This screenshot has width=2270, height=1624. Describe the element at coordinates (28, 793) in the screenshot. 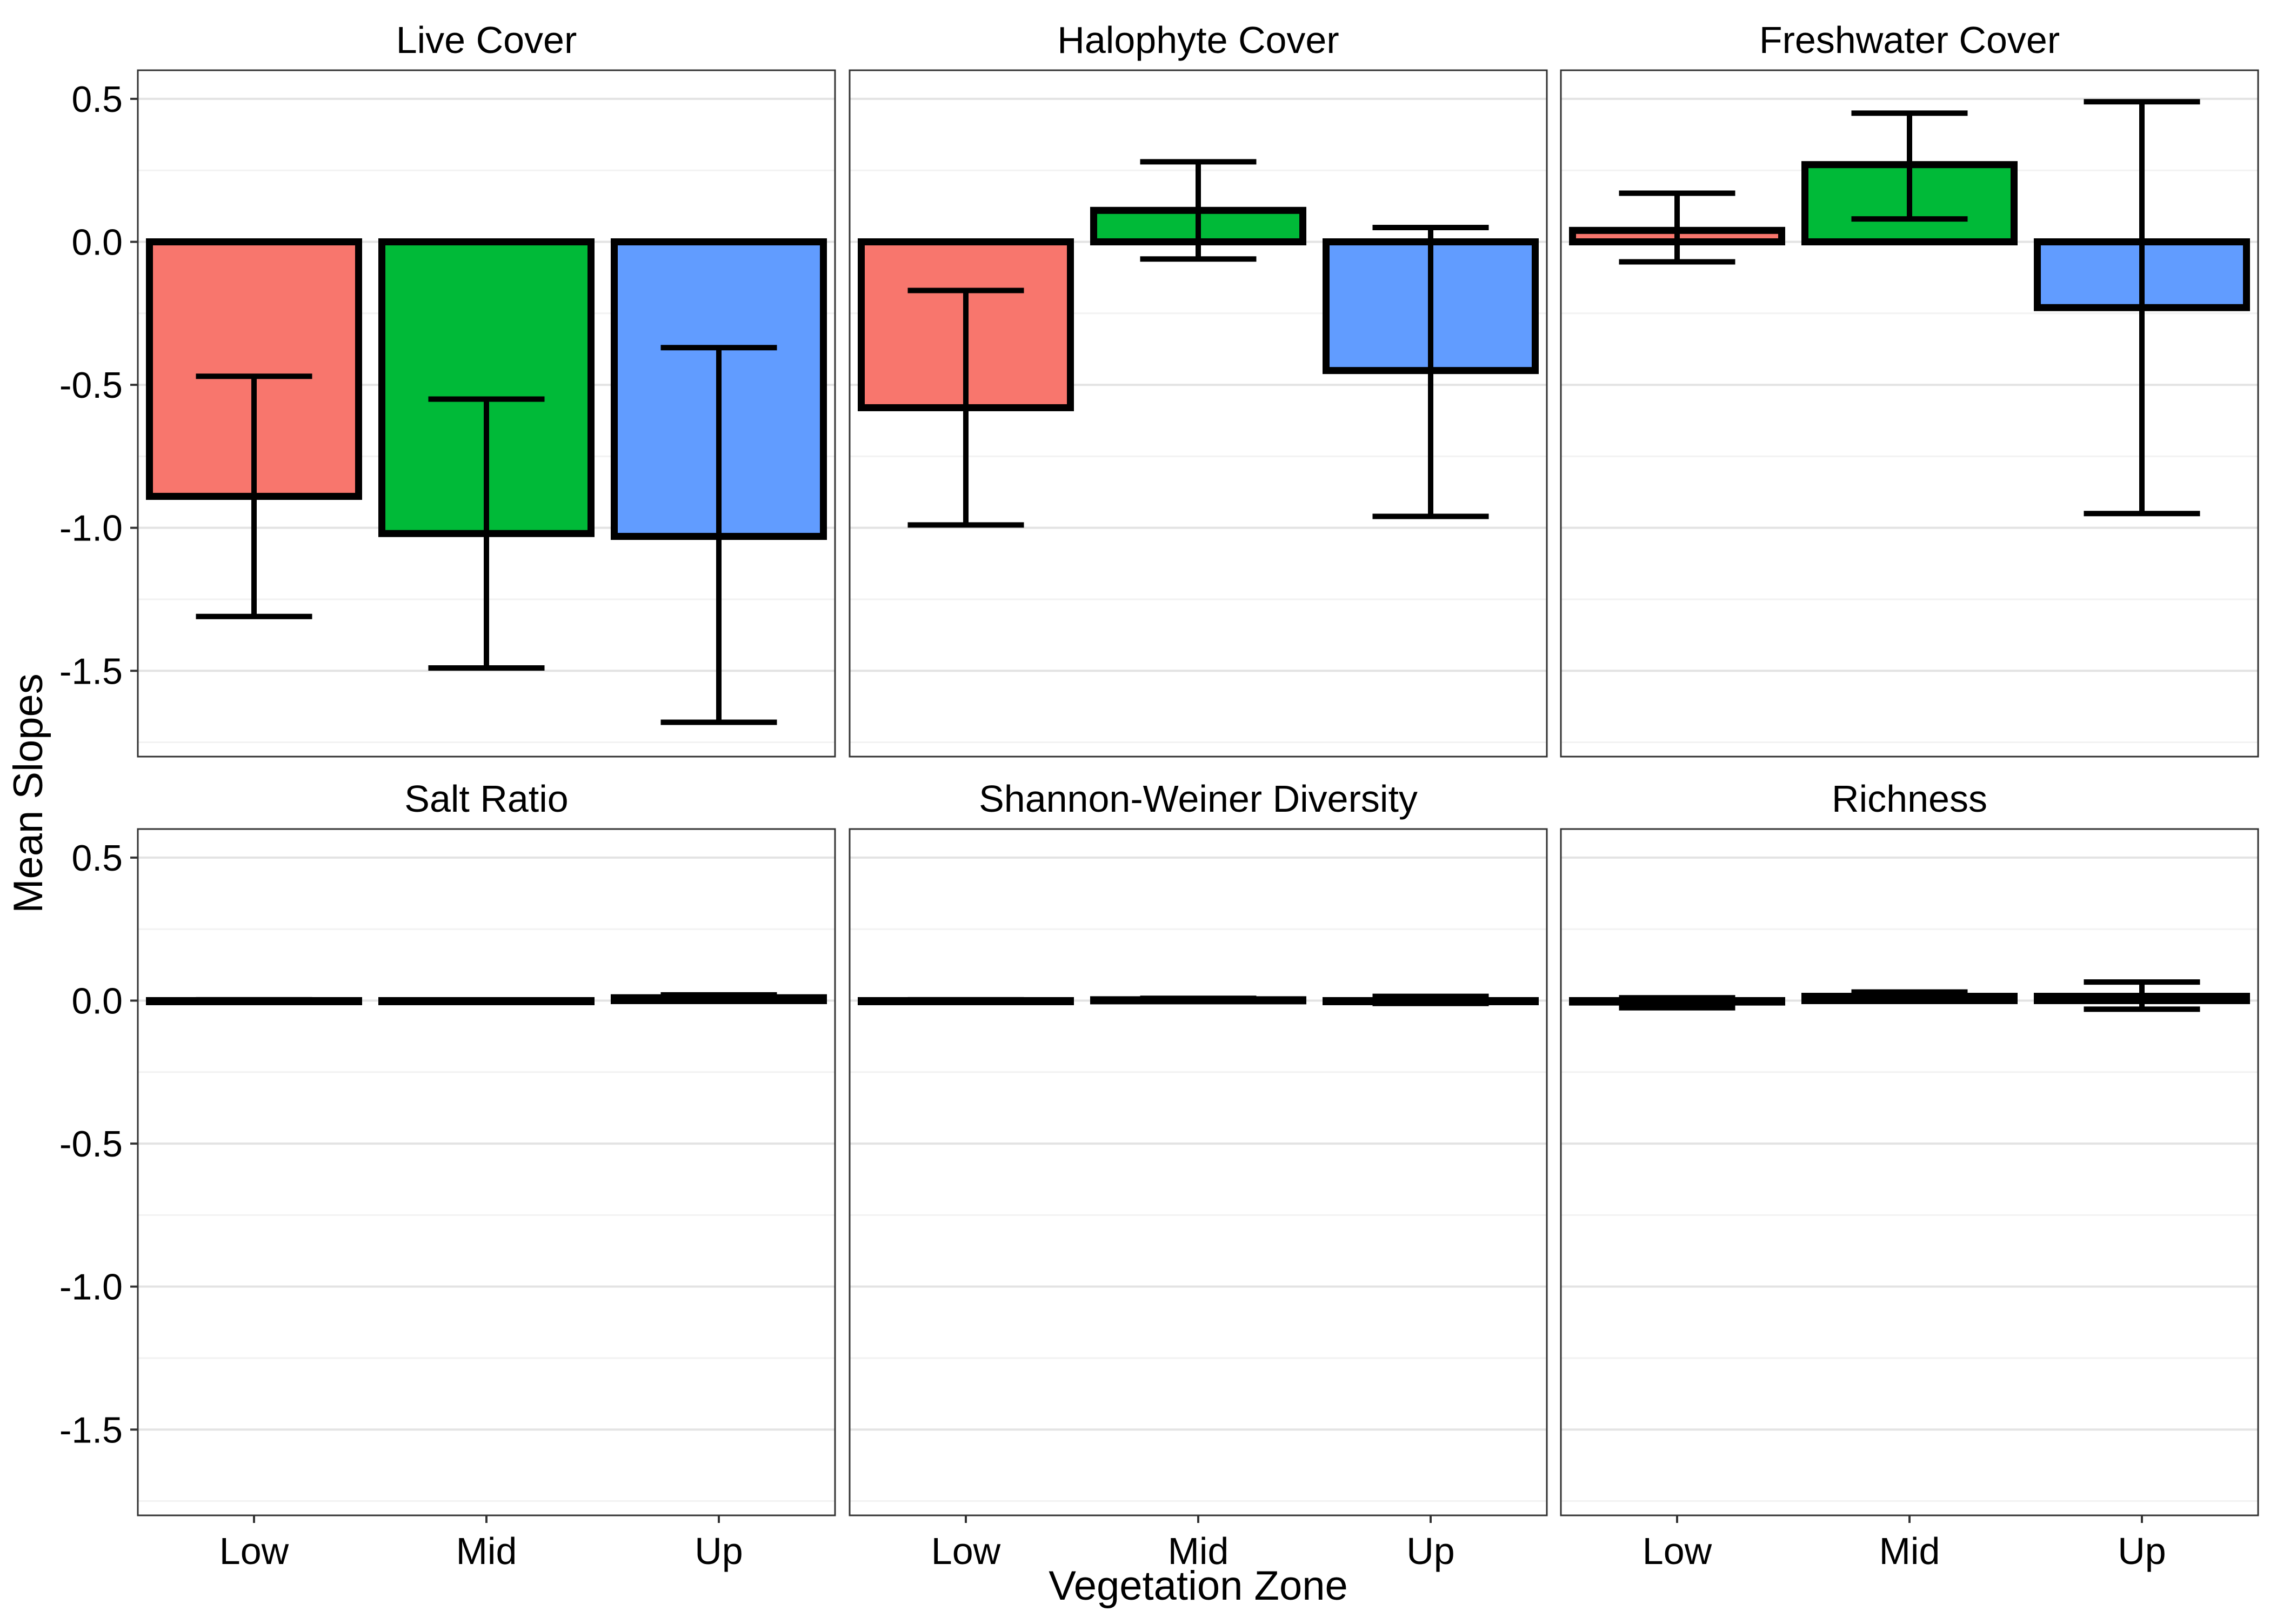

I see `y-axis-title: Mean Slopes` at that location.